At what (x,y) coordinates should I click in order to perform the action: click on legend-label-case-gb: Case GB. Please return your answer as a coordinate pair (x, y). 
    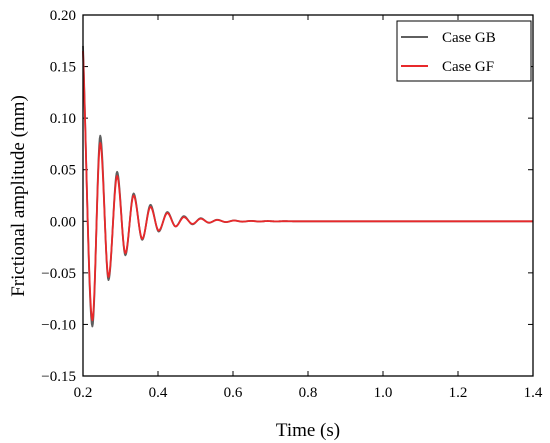
    Looking at the image, I should click on (469, 38).